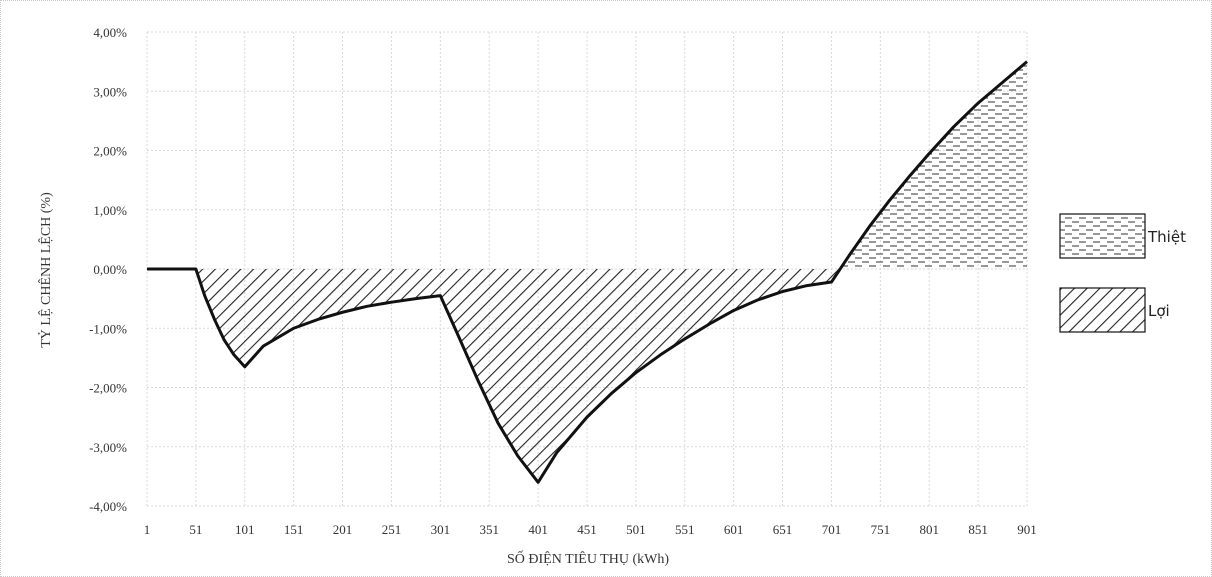 The height and width of the screenshot is (577, 1212). What do you see at coordinates (108, 506) in the screenshot?
I see `y-tick-label: -4,00%` at bounding box center [108, 506].